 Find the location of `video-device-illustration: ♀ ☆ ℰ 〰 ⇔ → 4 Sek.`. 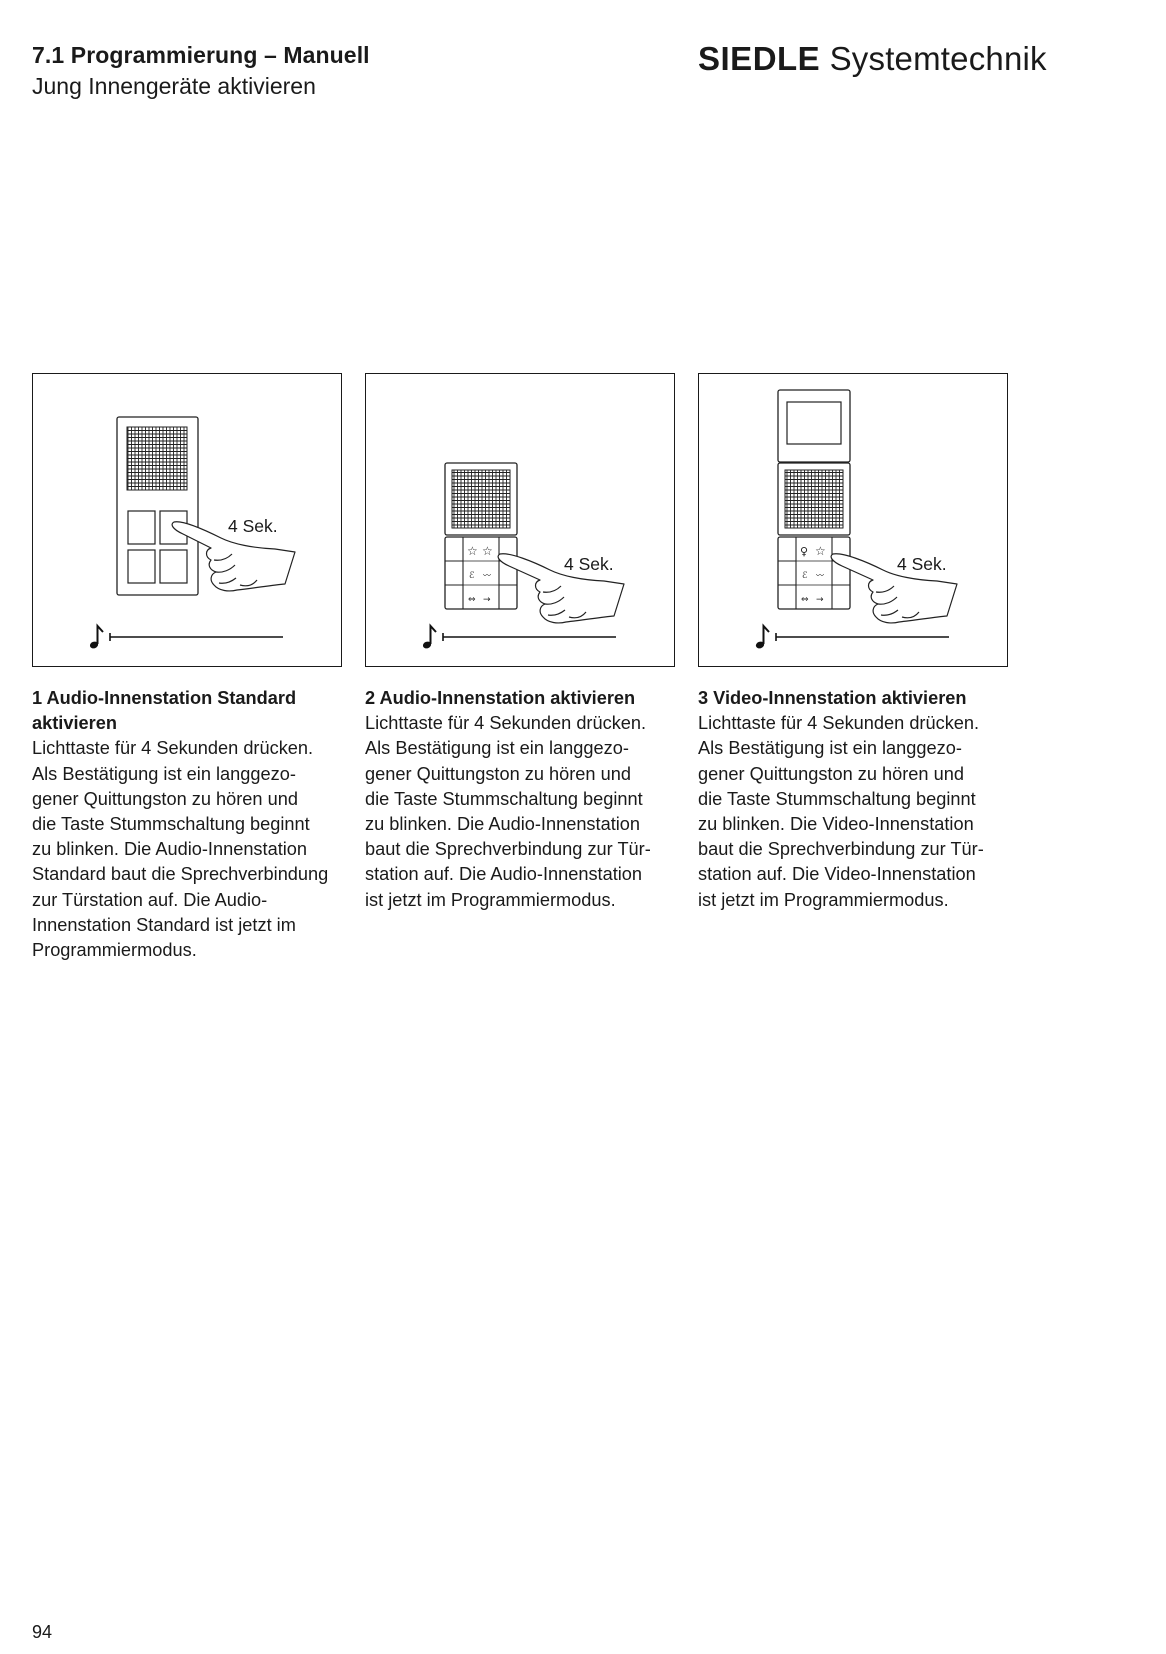

video-device-illustration: ♀ ☆ ℰ 〰 ⇔ → 4 Sek. is located at coordinates (856, 519).